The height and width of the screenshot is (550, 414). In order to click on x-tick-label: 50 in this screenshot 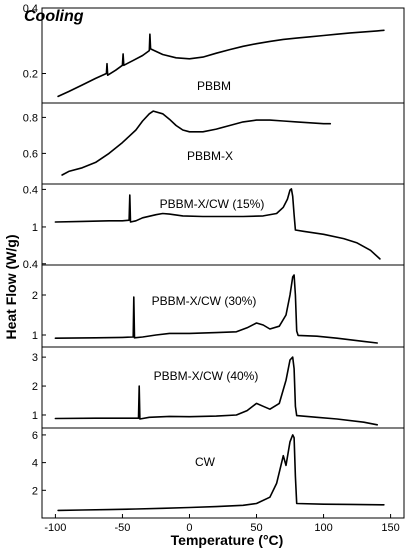, I will do `click(256, 528)`.